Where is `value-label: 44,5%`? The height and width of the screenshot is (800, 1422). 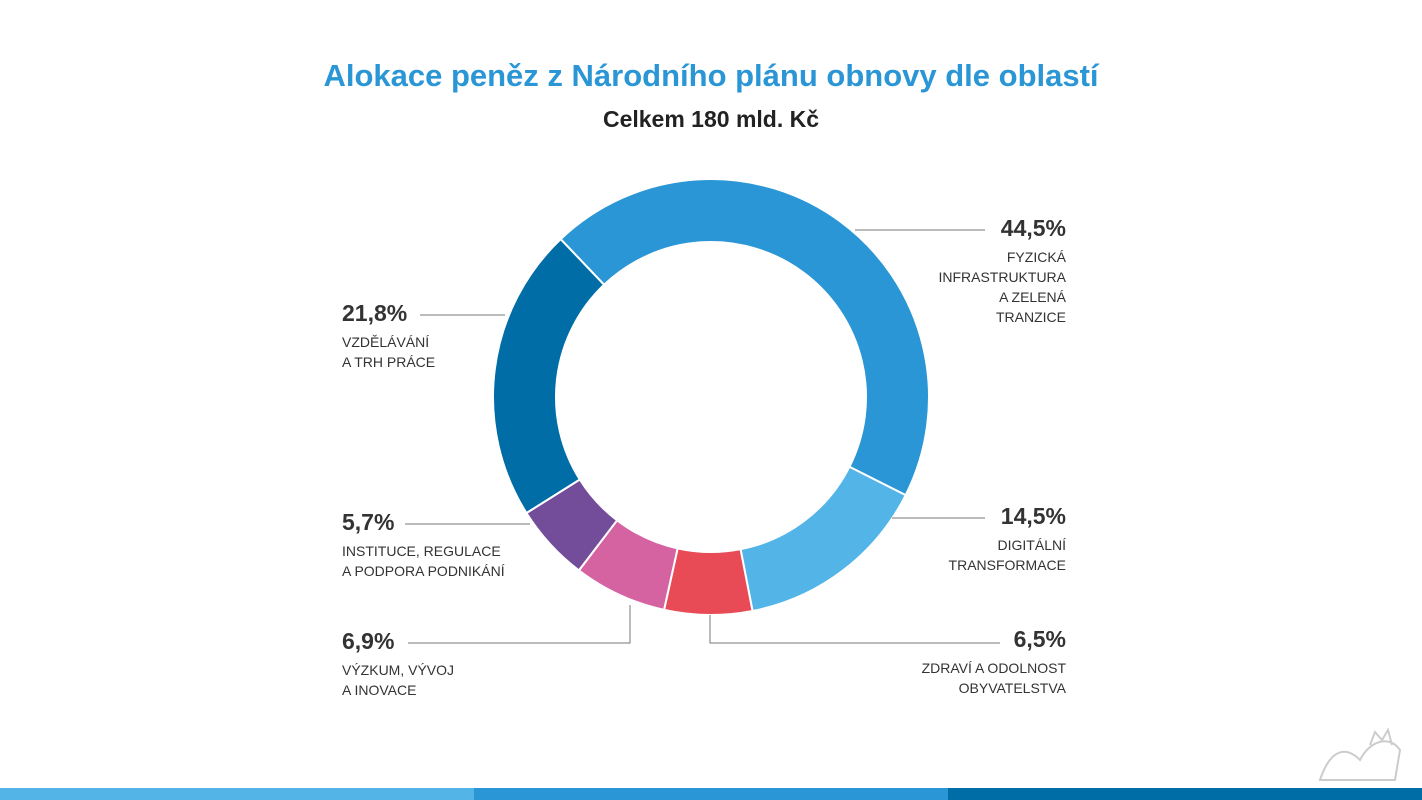
value-label: 44,5% is located at coordinates (1033, 228).